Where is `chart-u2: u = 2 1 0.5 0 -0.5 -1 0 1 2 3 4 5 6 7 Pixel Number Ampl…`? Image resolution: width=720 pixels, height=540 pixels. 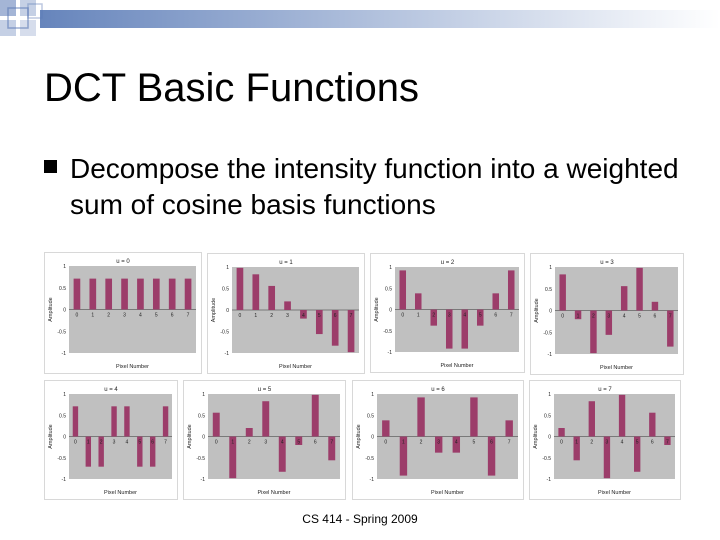 chart-u2: u = 2 1 0.5 0 -0.5 -1 0 1 2 3 4 5 6 7 Pixel Number Ampl… is located at coordinates (447, 313).